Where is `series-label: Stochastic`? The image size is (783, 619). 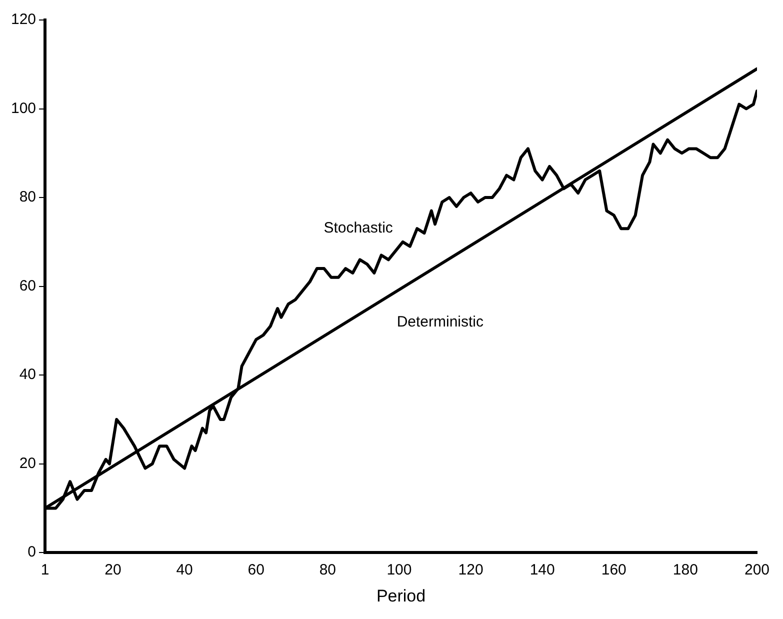
series-label: Stochastic is located at coordinates (359, 228).